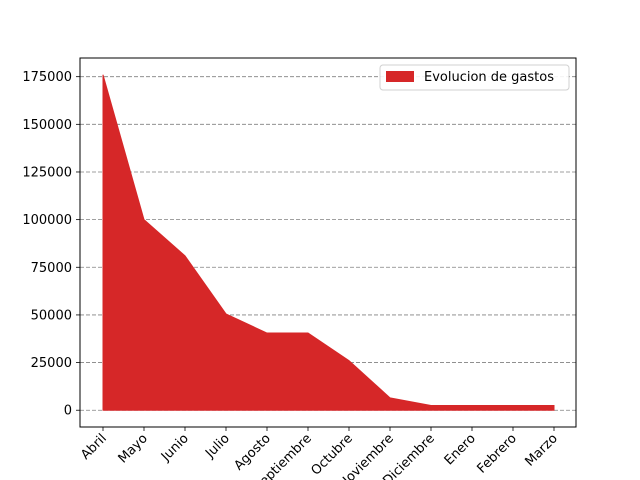 The width and height of the screenshot is (640, 480). Describe the element at coordinates (497, 453) in the screenshot. I see `x-tick-label: Febrero` at that location.